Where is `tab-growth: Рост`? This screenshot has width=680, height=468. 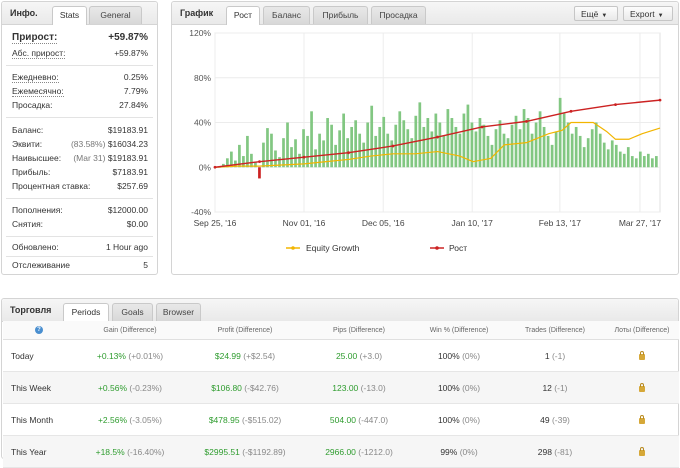 tab-growth: Рост is located at coordinates (243, 15).